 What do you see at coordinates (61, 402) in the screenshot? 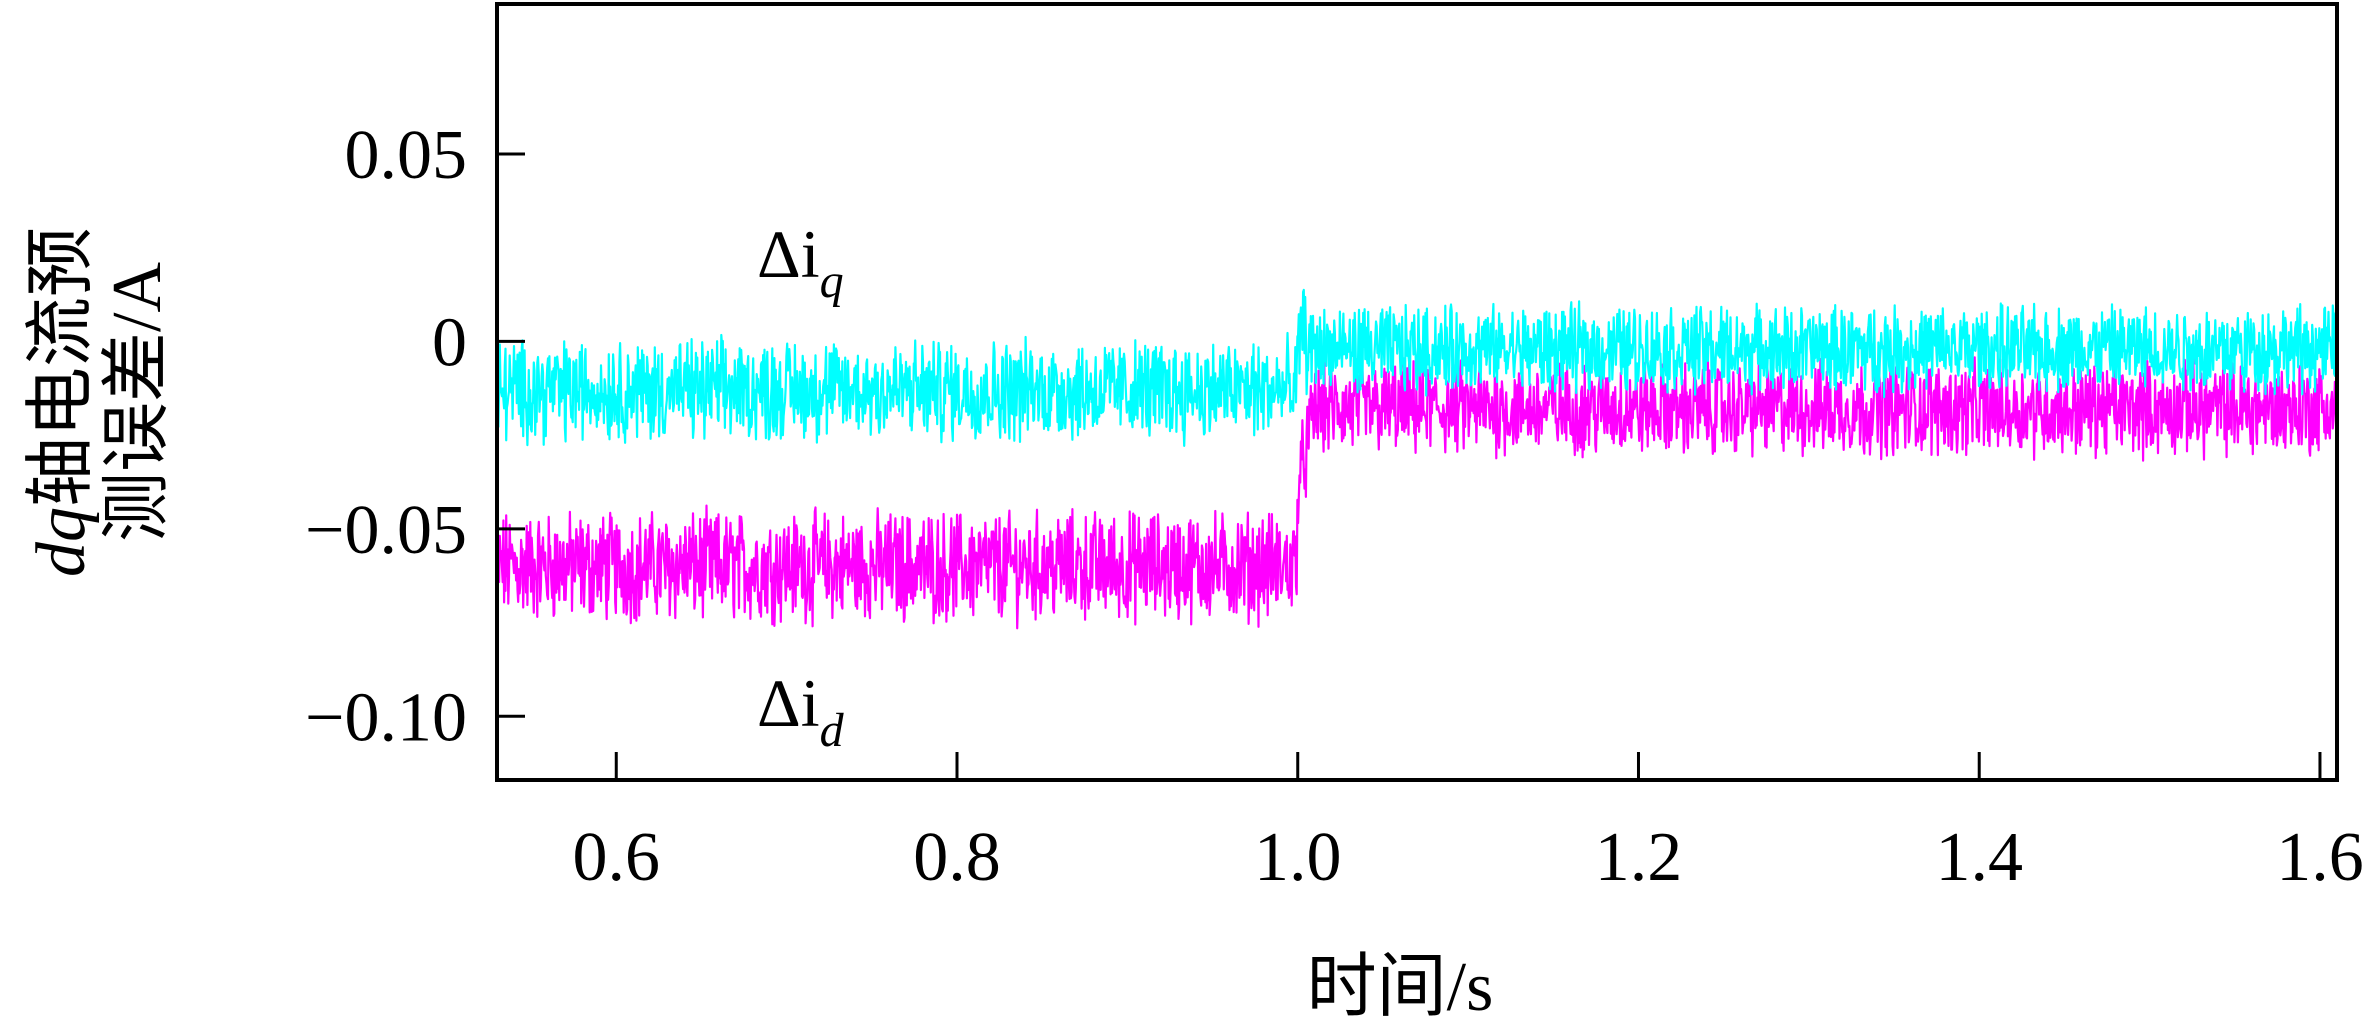
I see `svg-text: dq轴电流预` at bounding box center [61, 402].